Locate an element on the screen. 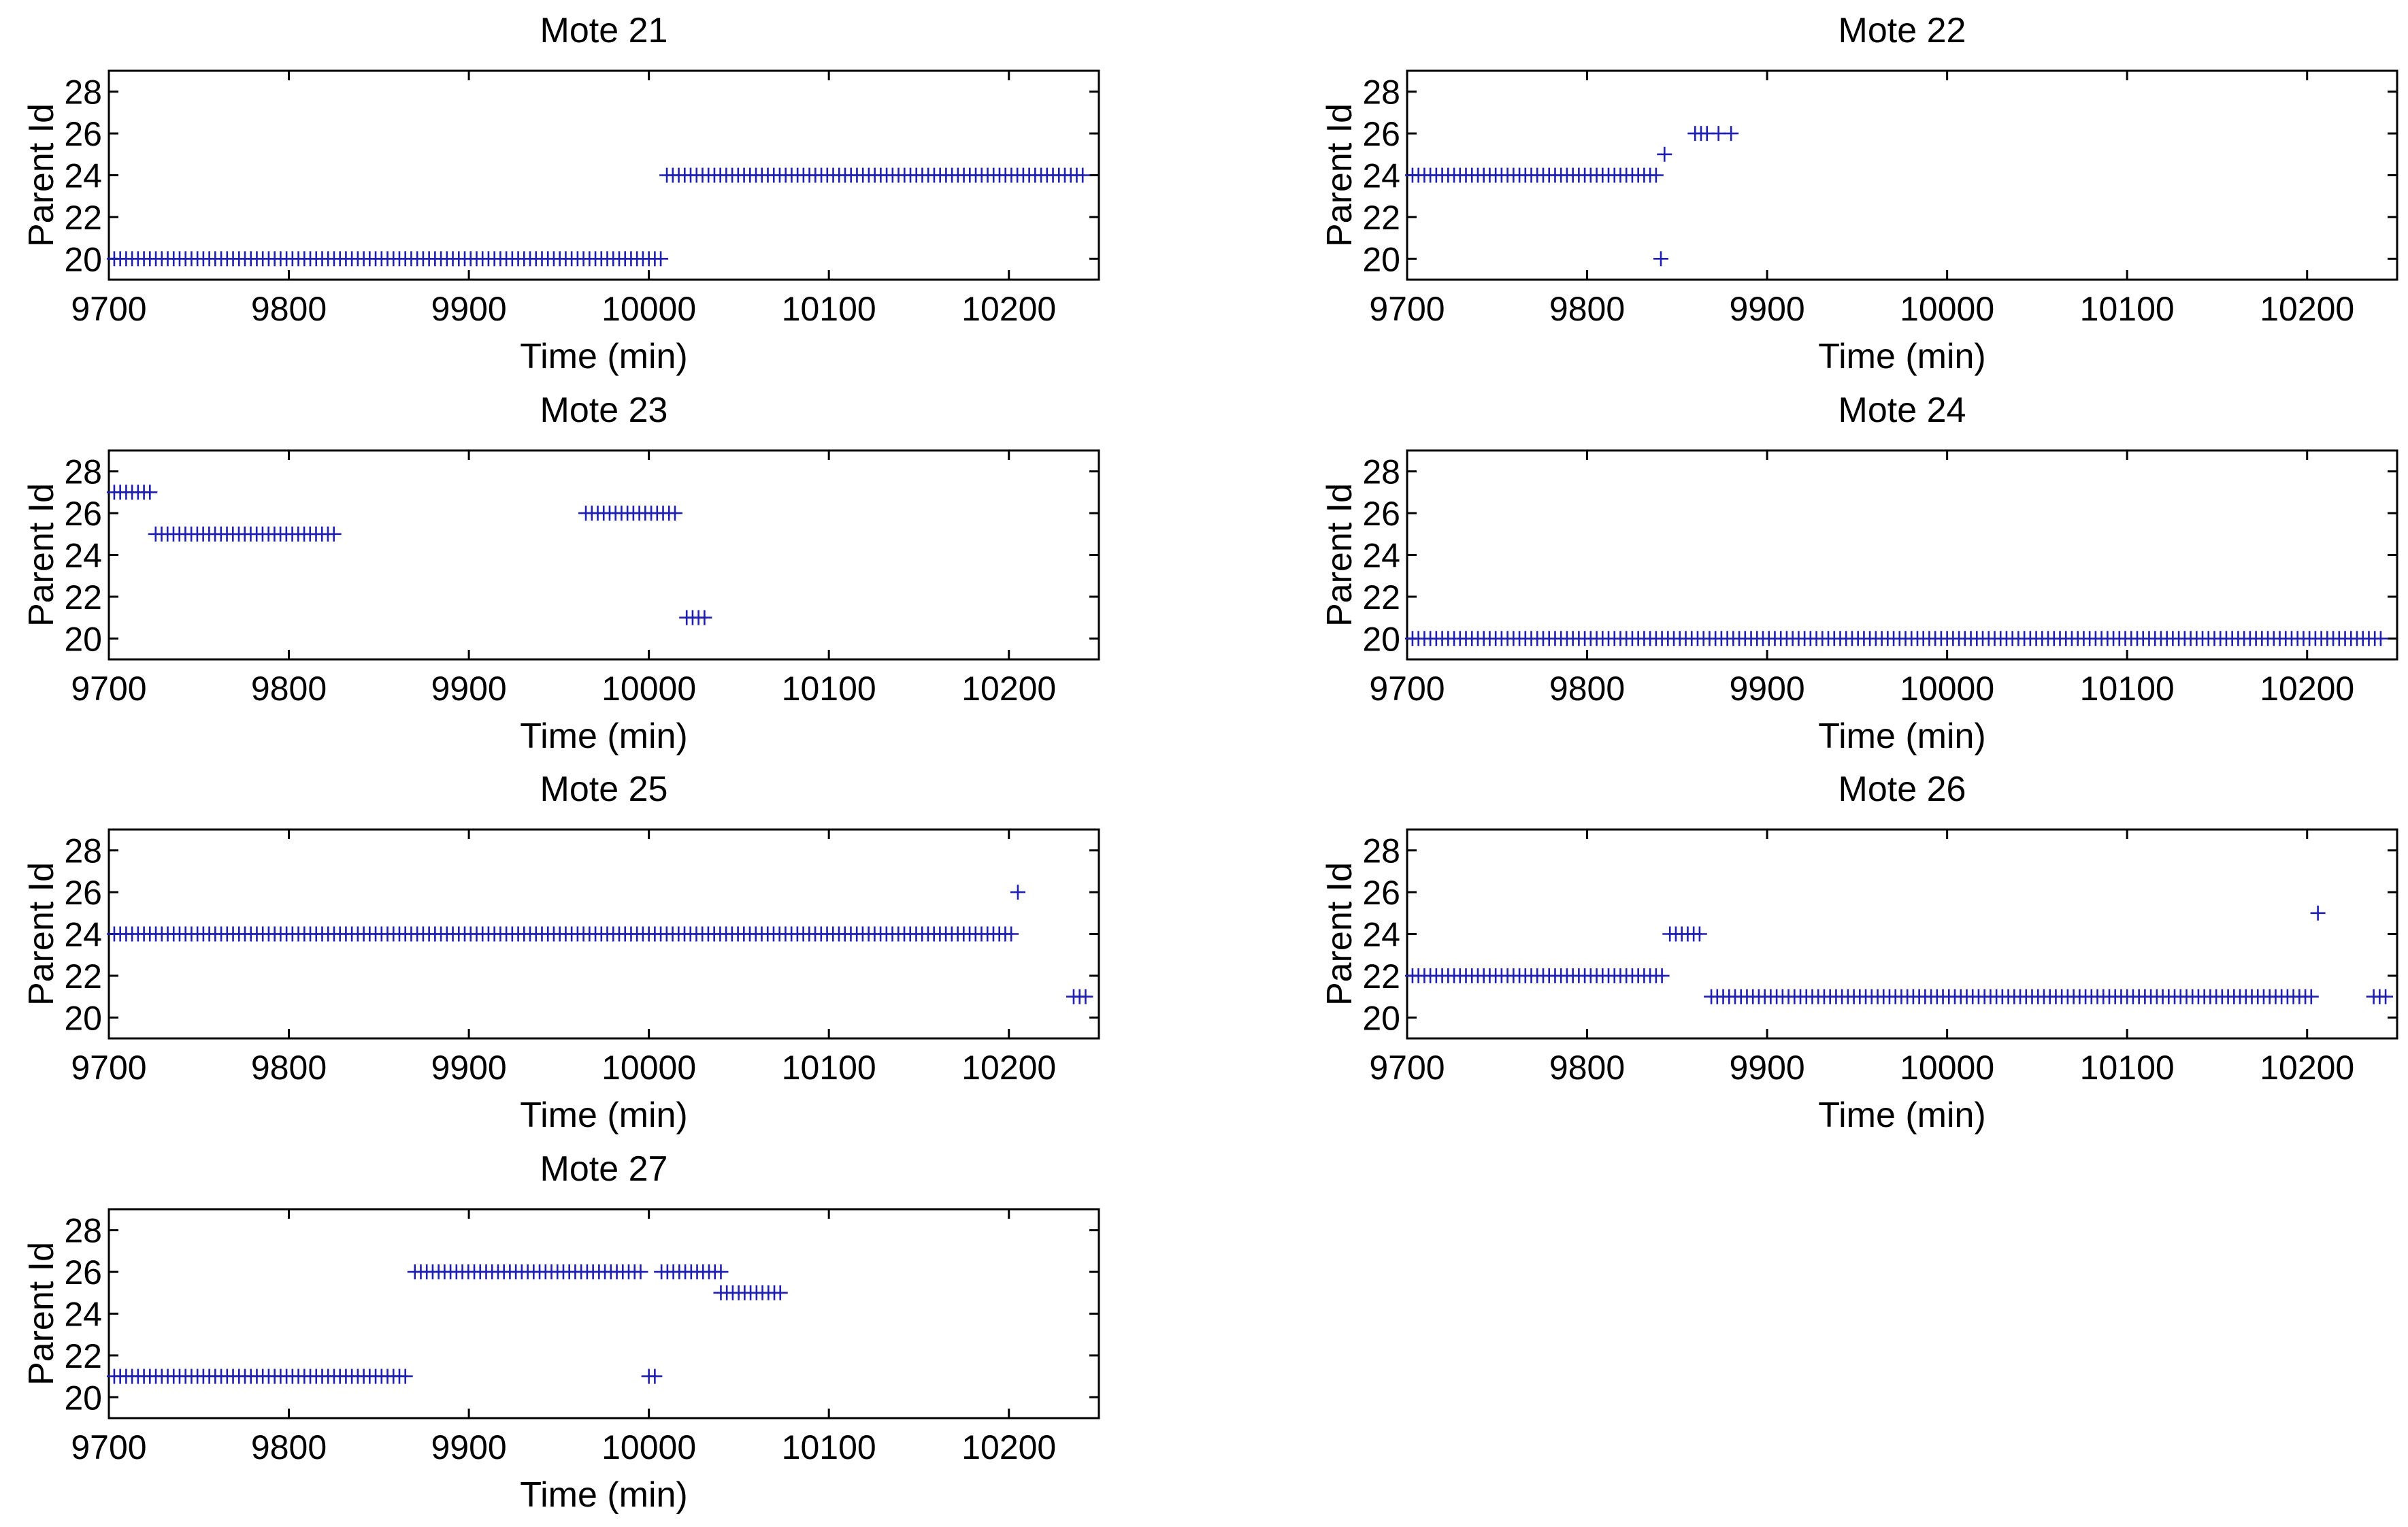 The width and height of the screenshot is (2408, 1527). axes-box is located at coordinates (1902, 555).